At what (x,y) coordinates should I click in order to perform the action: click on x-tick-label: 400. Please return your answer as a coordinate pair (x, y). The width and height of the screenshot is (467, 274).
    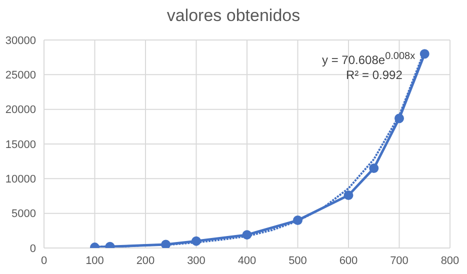
    Looking at the image, I should click on (247, 260).